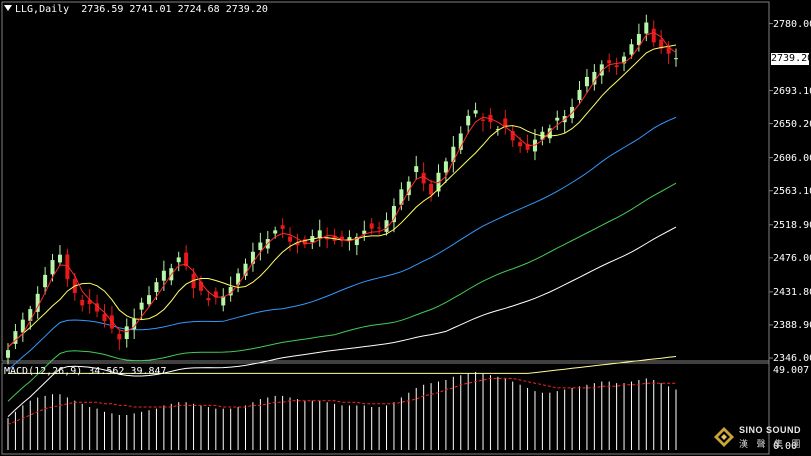  I want to click on macd-axis-top: 49.007, so click(791, 370).